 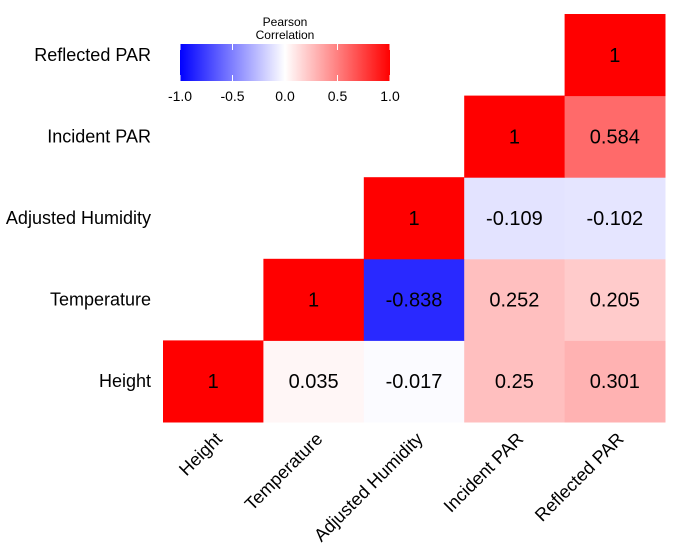 I want to click on legend-title-line-2: Correlation, so click(x=285, y=35).